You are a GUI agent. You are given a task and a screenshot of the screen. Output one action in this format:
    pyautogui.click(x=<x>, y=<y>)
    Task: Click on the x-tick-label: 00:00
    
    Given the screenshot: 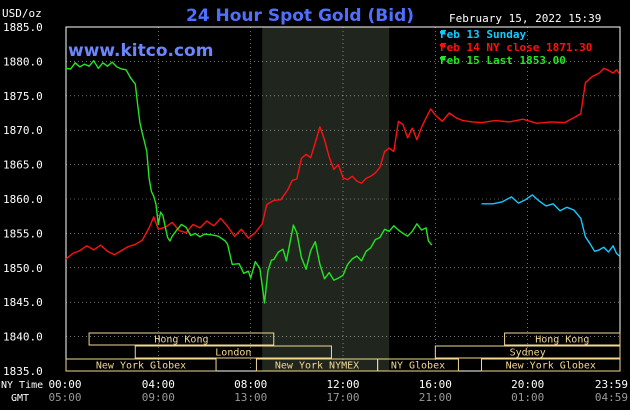 What is the action you would take?
    pyautogui.click(x=64, y=384)
    